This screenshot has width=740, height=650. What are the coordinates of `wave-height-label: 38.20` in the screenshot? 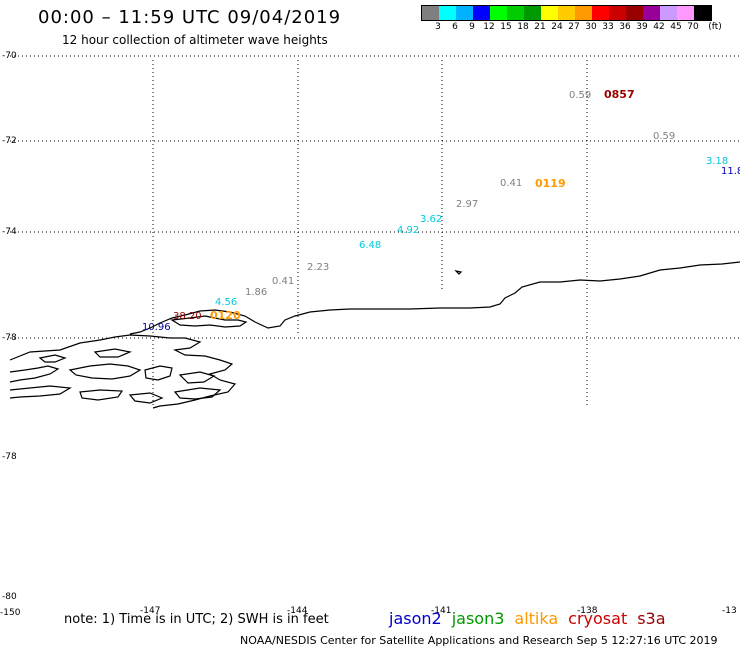 It's located at (187, 316).